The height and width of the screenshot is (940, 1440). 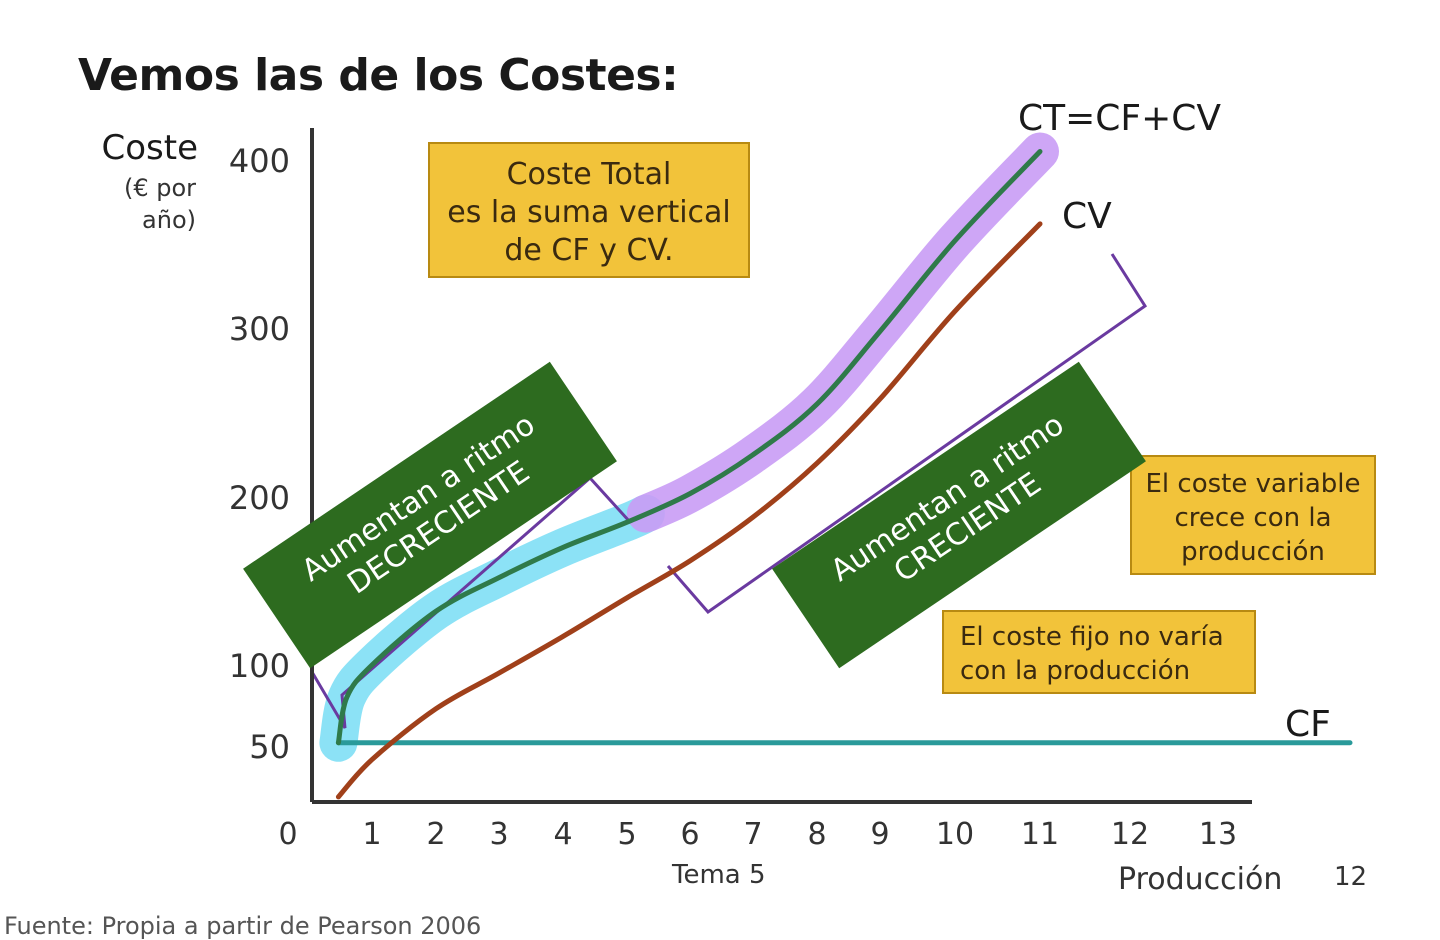 I want to click on x-tick-label: 12, so click(x=1130, y=834).